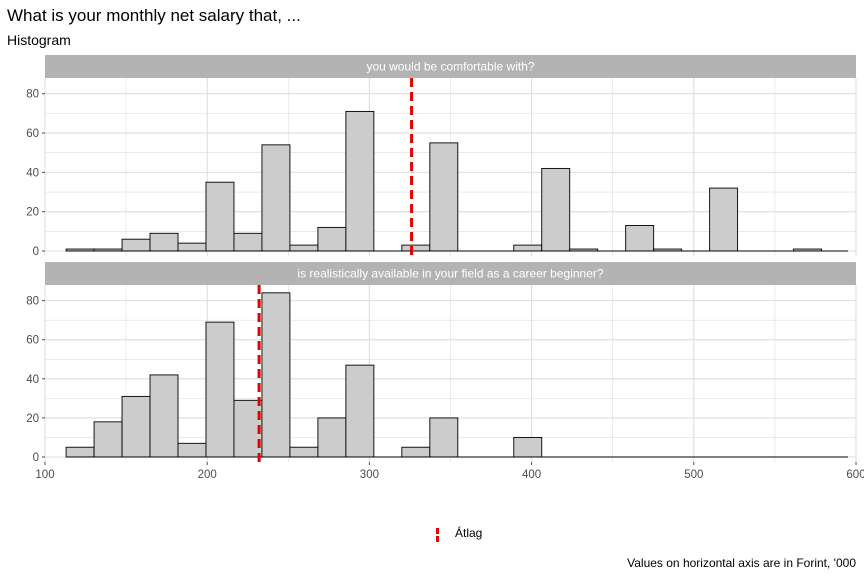 This screenshot has width=864, height=576. I want to click on x-tick-label: 500, so click(693, 475).